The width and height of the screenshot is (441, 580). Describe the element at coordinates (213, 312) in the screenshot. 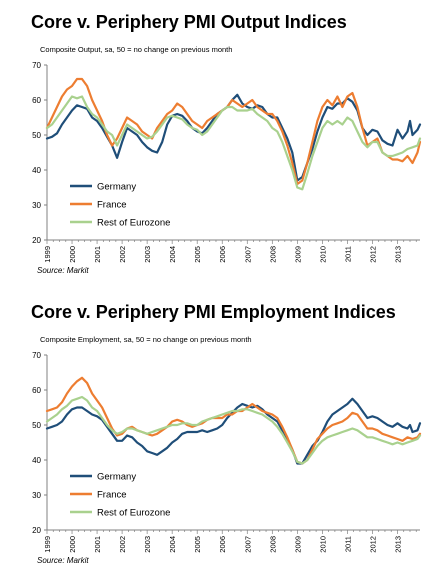

I see `chart-title: Core v. Periphery PMI Employment Indices` at that location.